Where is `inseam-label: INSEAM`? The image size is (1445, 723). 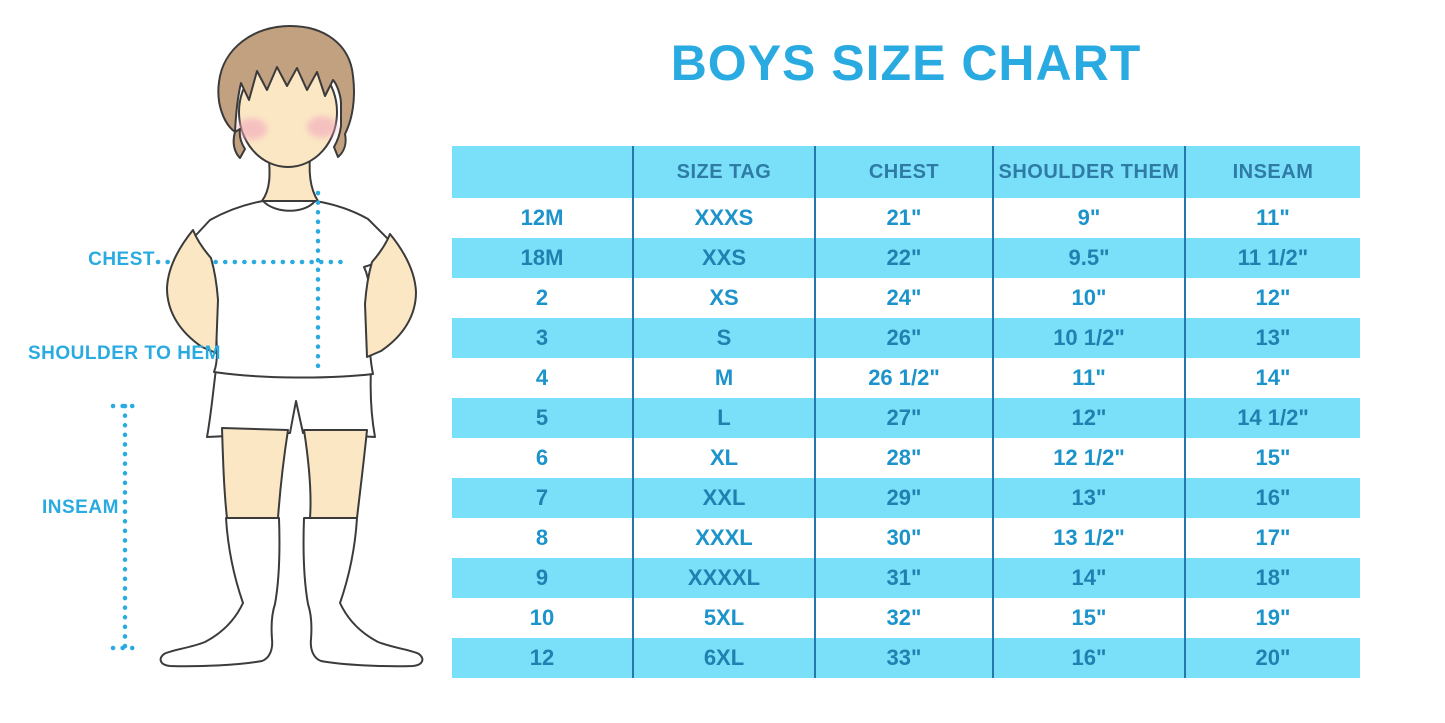
inseam-label: INSEAM is located at coordinates (80, 507).